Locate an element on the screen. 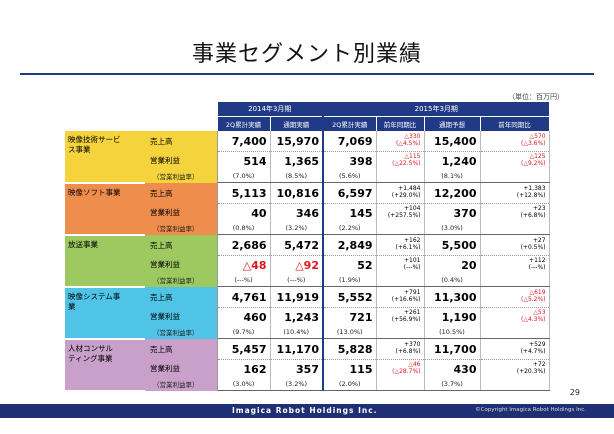 The height and width of the screenshot is (434, 614). op-fy-forecast: 20 is located at coordinates (452, 264).